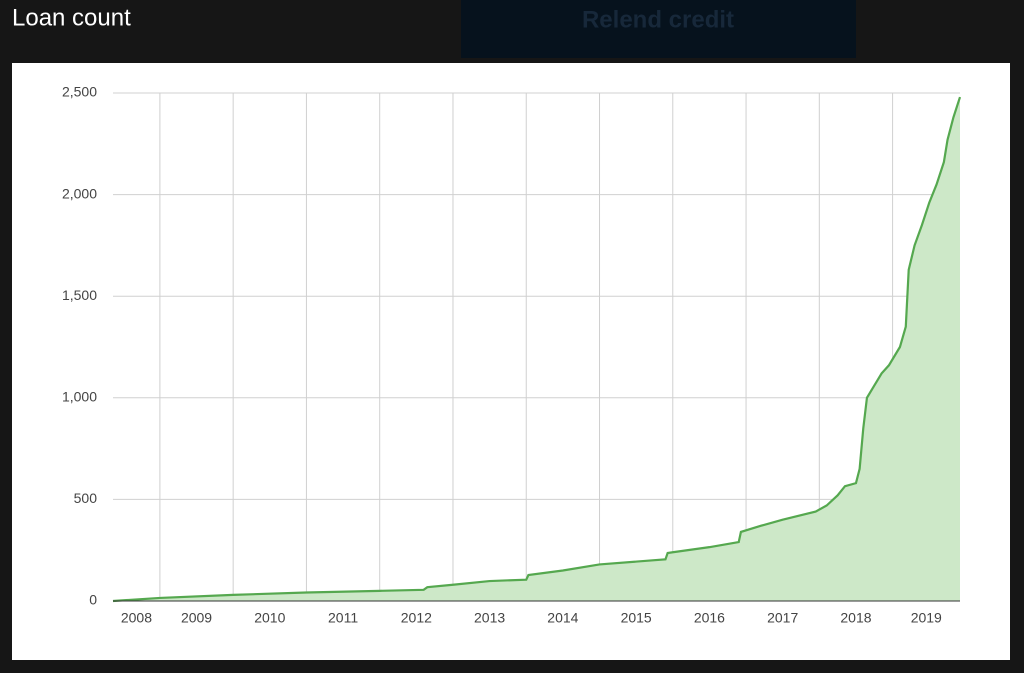  Describe the element at coordinates (855, 618) in the screenshot. I see `x-tick-label: 2018` at that location.